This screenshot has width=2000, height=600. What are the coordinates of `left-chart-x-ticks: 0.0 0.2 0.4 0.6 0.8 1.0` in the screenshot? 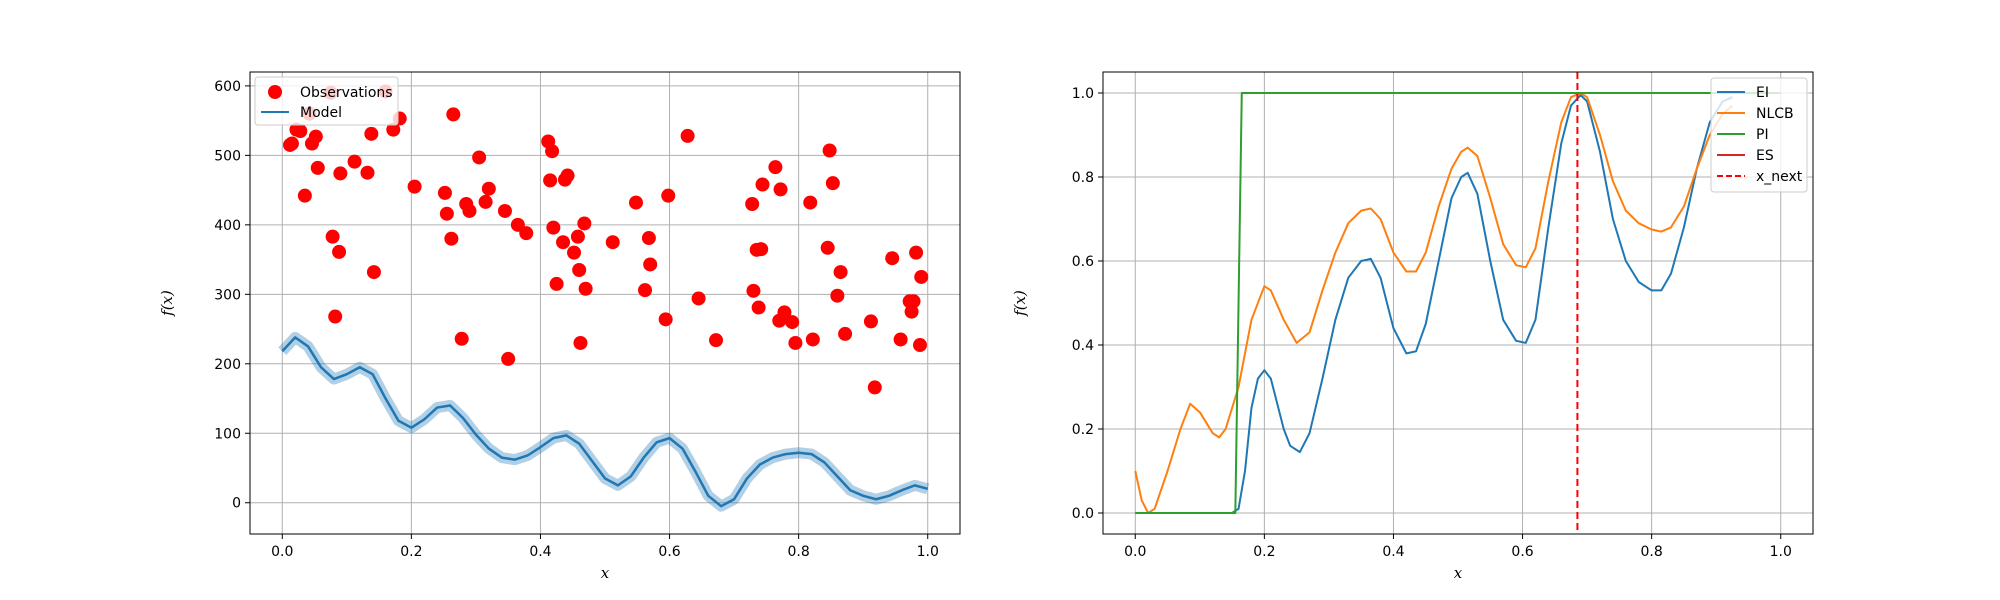 It's located at (605, 547).